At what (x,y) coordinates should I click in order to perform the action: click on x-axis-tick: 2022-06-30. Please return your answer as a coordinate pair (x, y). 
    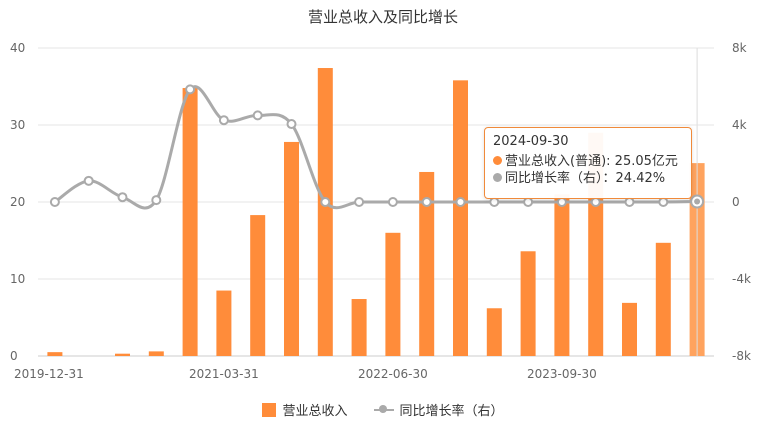
    Looking at the image, I should click on (393, 374).